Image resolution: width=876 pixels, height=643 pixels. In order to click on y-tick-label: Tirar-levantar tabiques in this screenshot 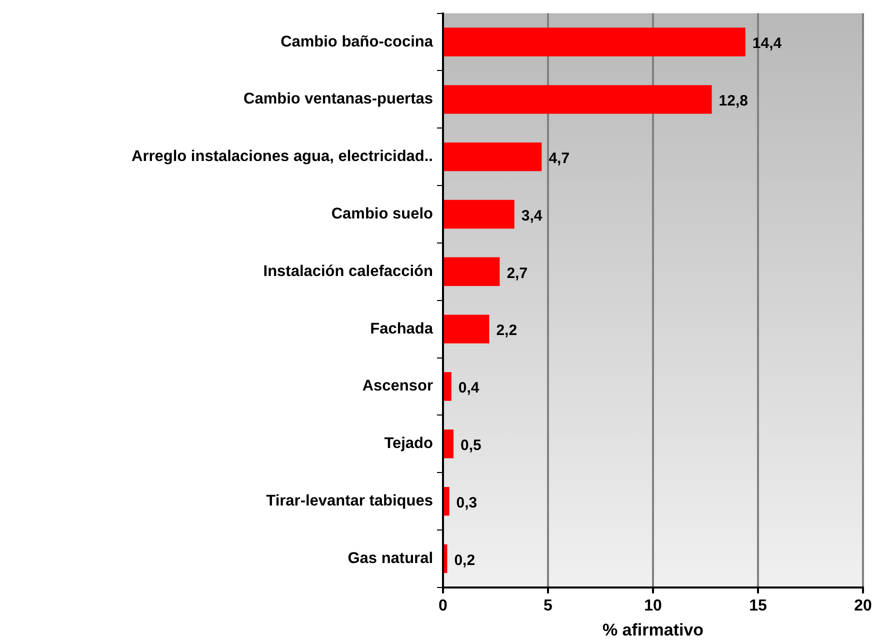, I will do `click(349, 501)`.